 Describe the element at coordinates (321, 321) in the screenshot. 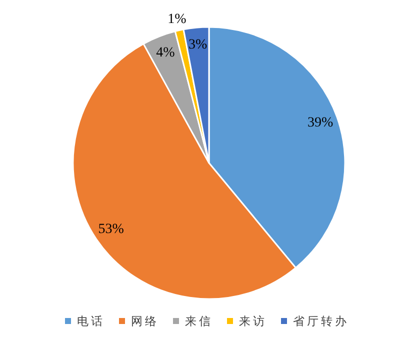

I see `legend-label: 省厅转办` at that location.